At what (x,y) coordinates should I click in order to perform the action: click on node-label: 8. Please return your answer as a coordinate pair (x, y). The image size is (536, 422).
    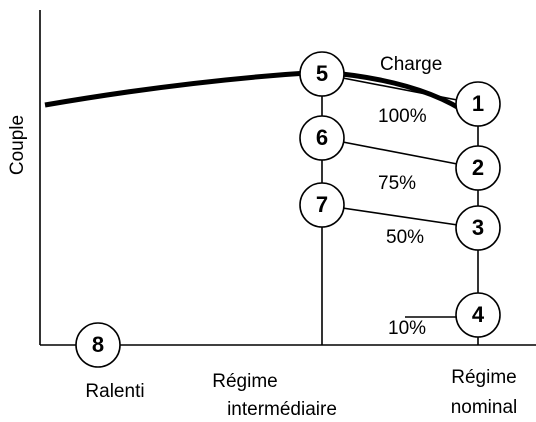
    Looking at the image, I should click on (98, 344).